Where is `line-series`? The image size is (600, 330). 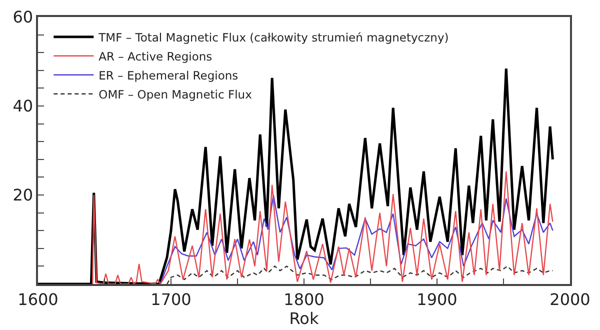 line-series is located at coordinates (360, 275).